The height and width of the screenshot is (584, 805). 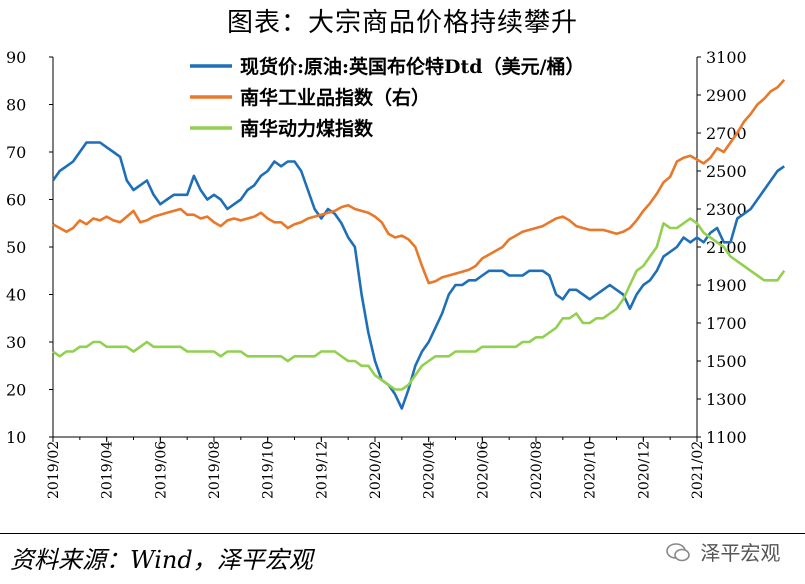 I want to click on x-tick-label: 2019/08, so click(x=215, y=470).